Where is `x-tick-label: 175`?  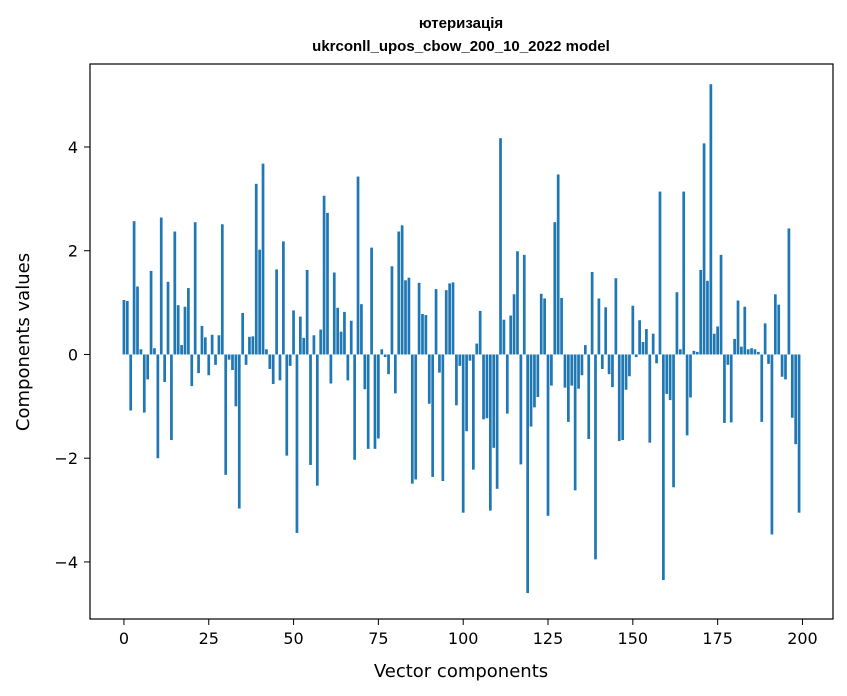 x-tick-label: 175 is located at coordinates (717, 638).